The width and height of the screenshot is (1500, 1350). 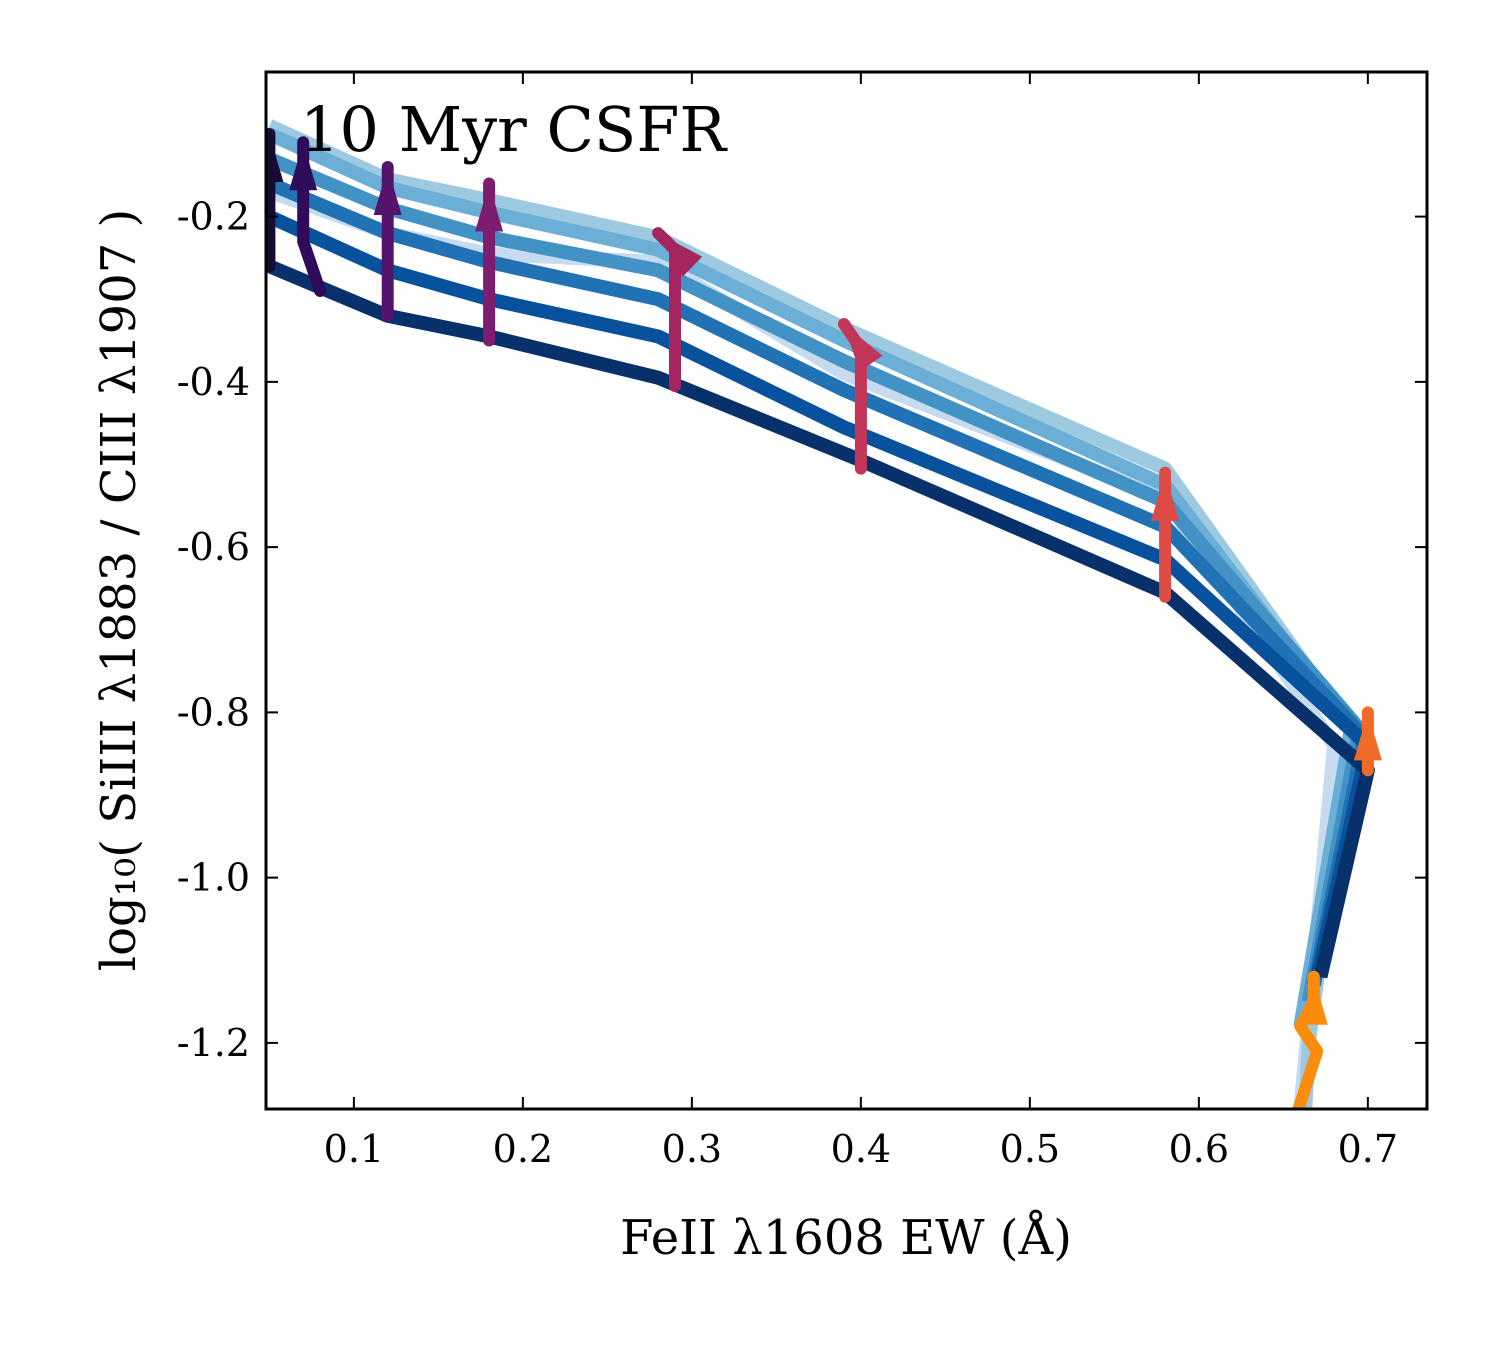 What do you see at coordinates (213, 547) in the screenshot?
I see `y-tick-label-3: -0.6` at bounding box center [213, 547].